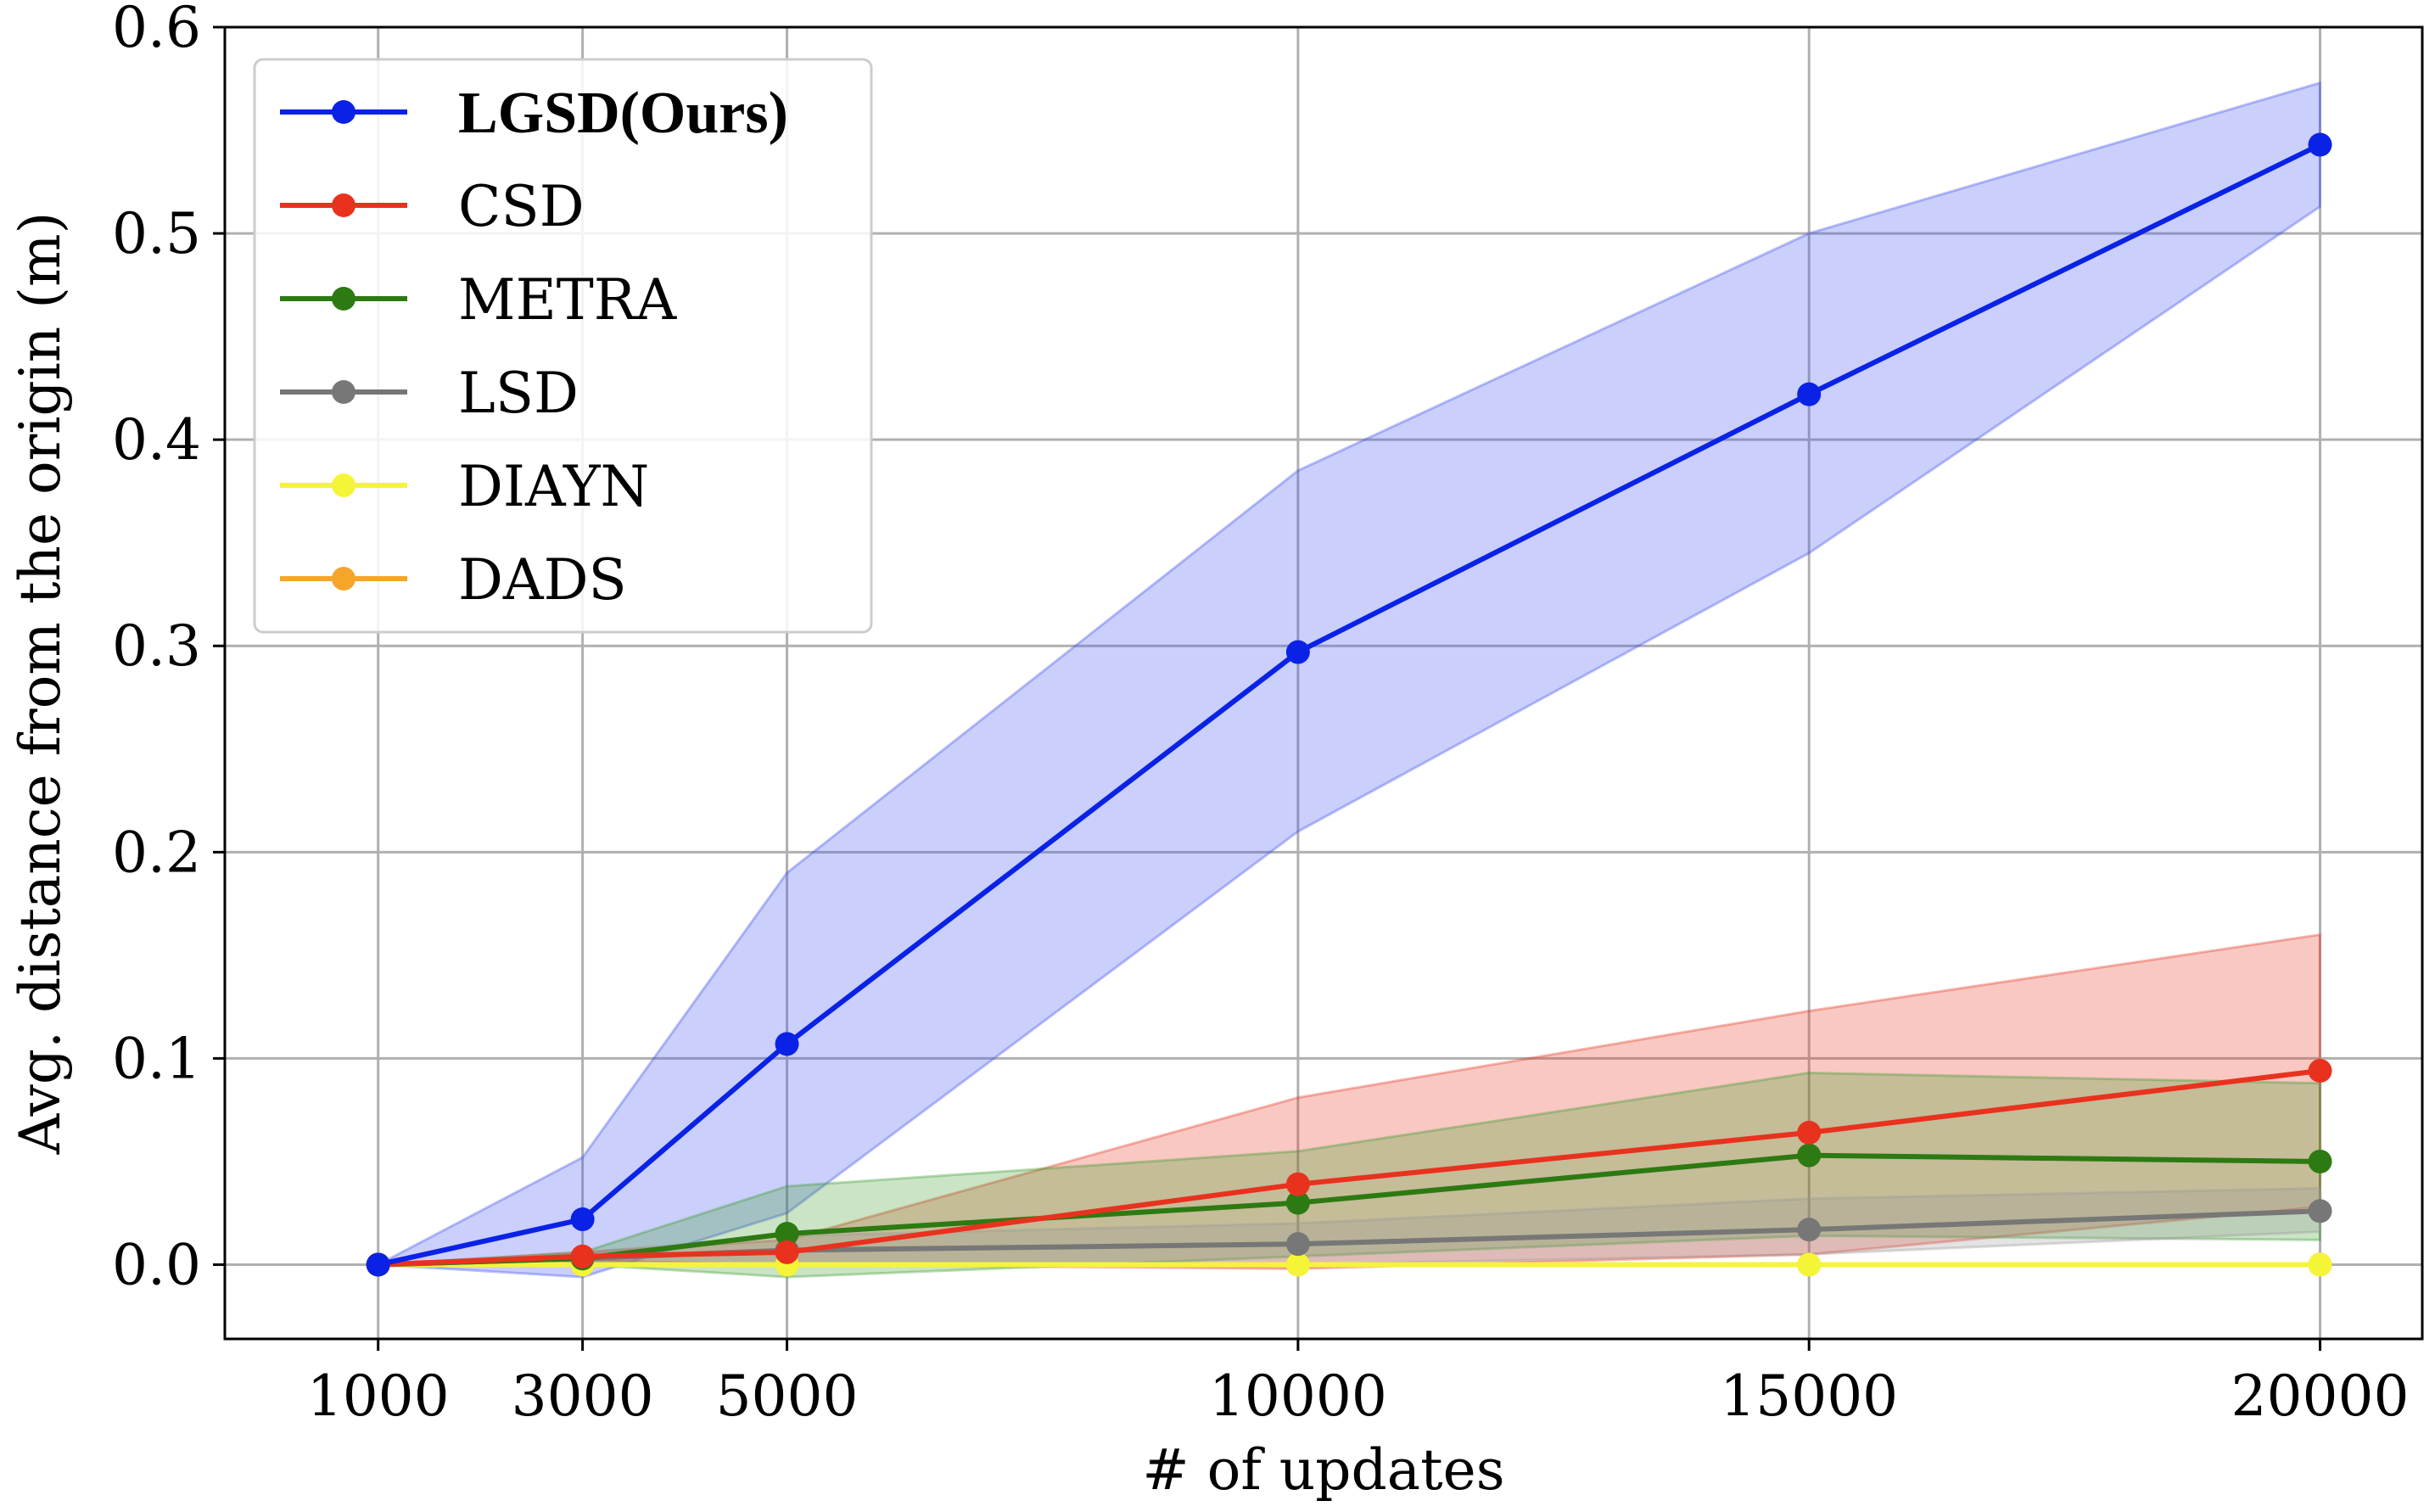  What do you see at coordinates (583, 1396) in the screenshot?
I see `x-tick-label: 3000` at bounding box center [583, 1396].